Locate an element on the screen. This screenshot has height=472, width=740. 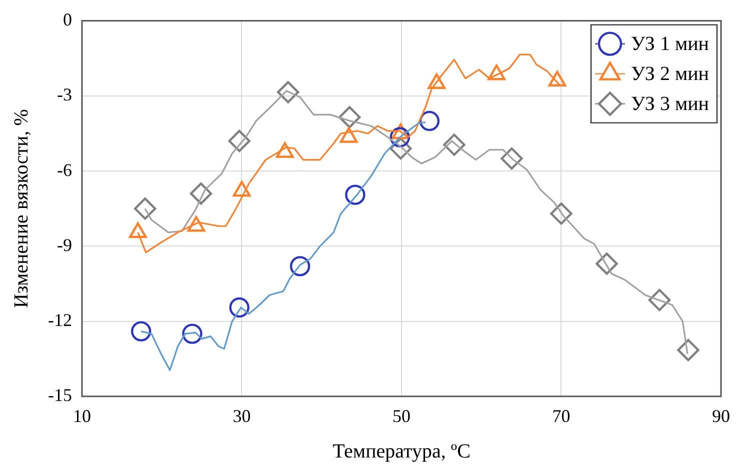
x-axis-title: Температура, ºС is located at coordinates (401, 451).